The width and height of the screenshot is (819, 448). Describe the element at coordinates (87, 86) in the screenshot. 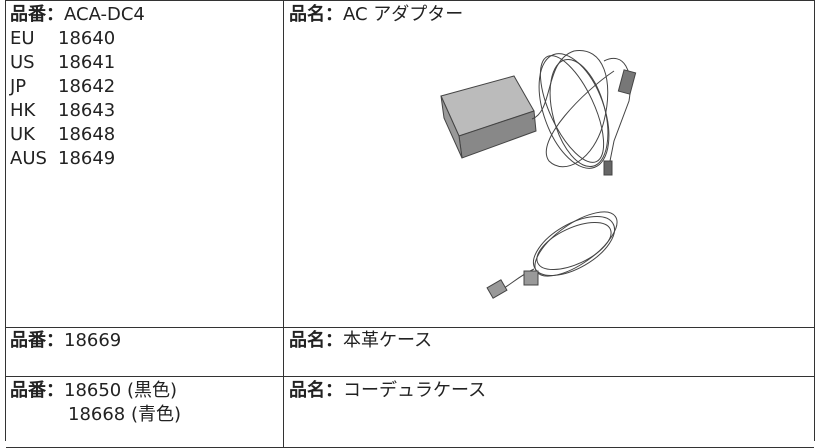

I see `variant-number: 18642` at that location.